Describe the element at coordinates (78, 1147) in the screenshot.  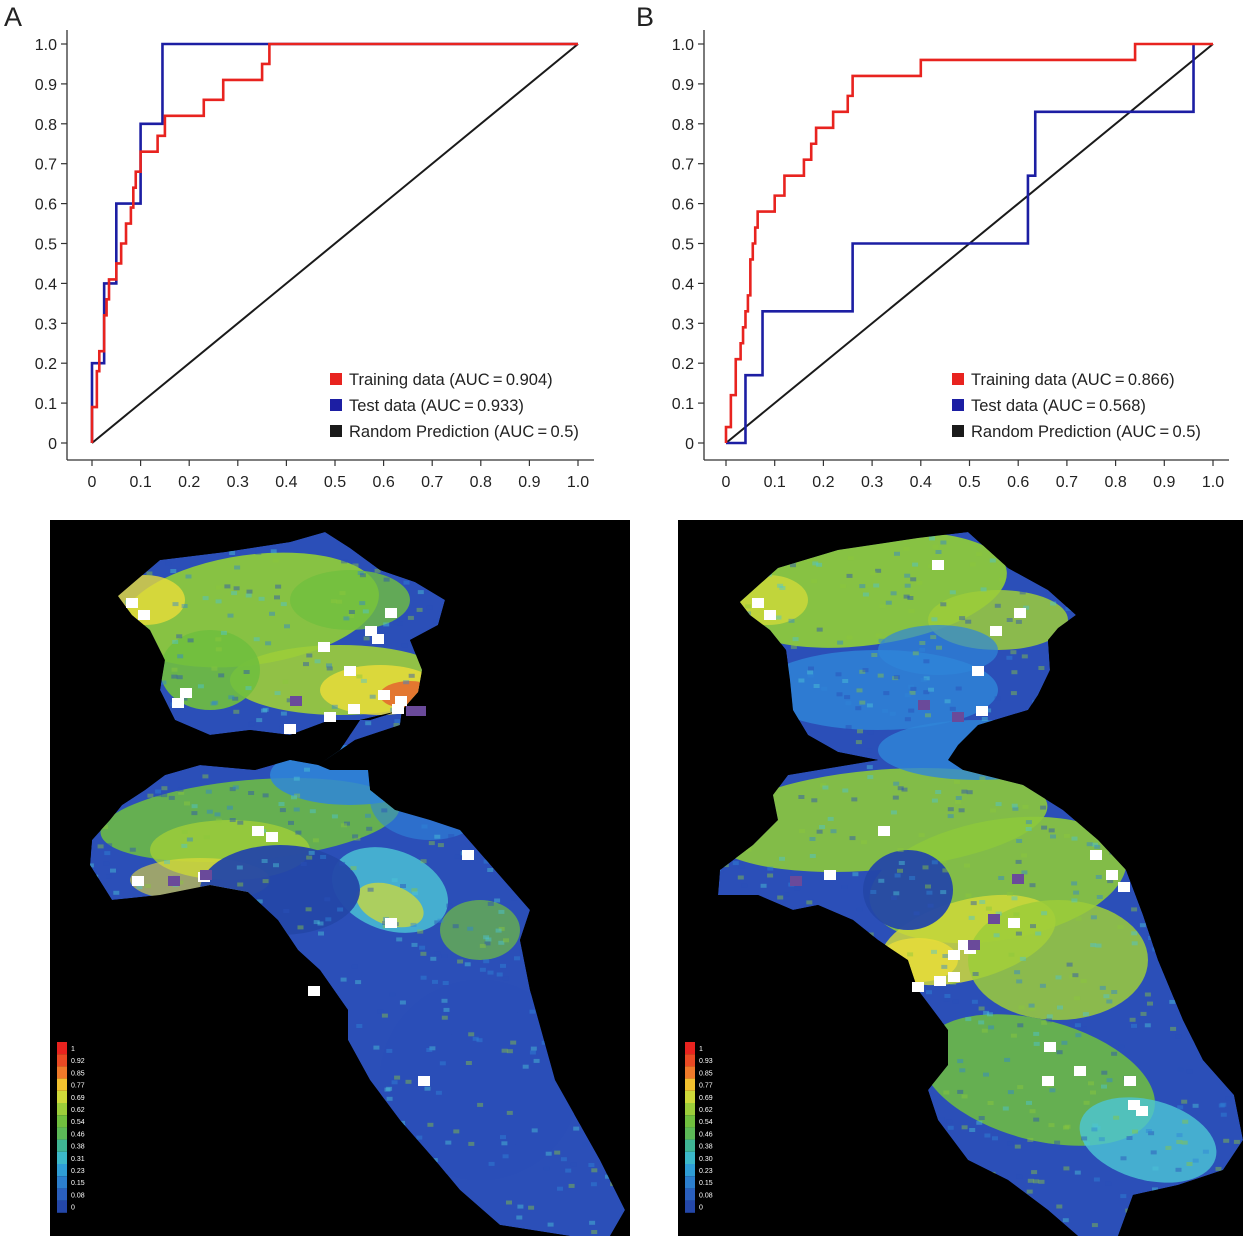
I see `scale-label: 0.38` at that location.